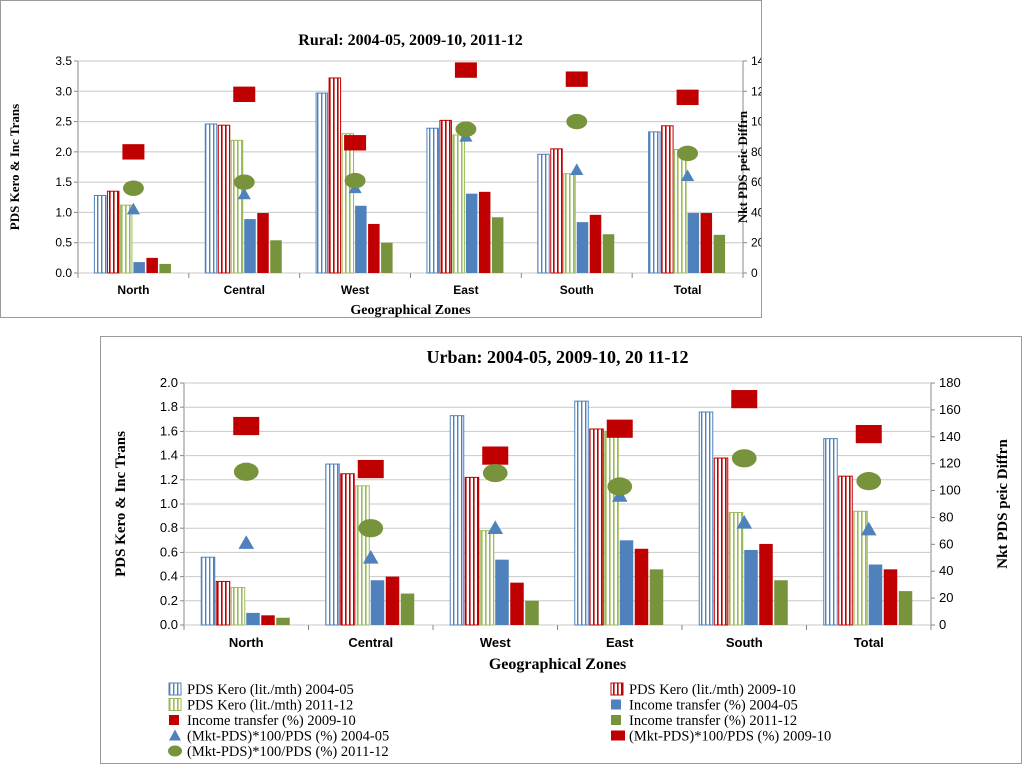  I want to click on rural-x-axis-label: Geographical Zones, so click(410, 310).